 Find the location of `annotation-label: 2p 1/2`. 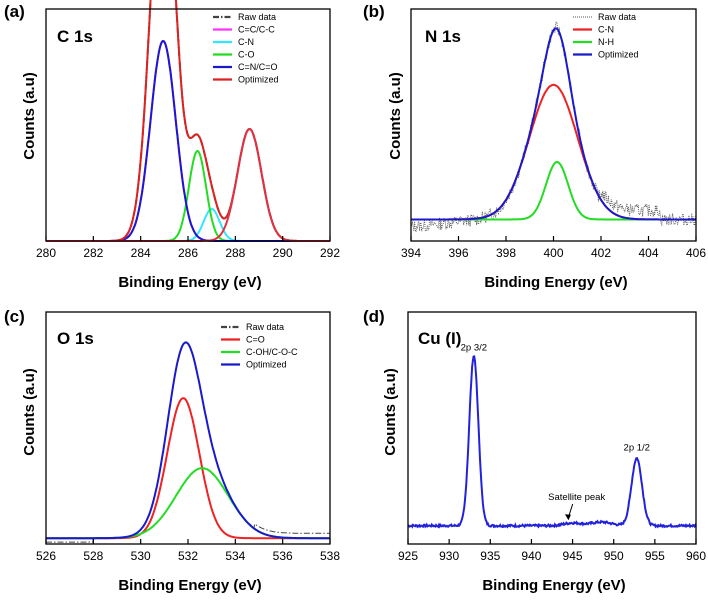

annotation-label: 2p 1/2 is located at coordinates (637, 448).